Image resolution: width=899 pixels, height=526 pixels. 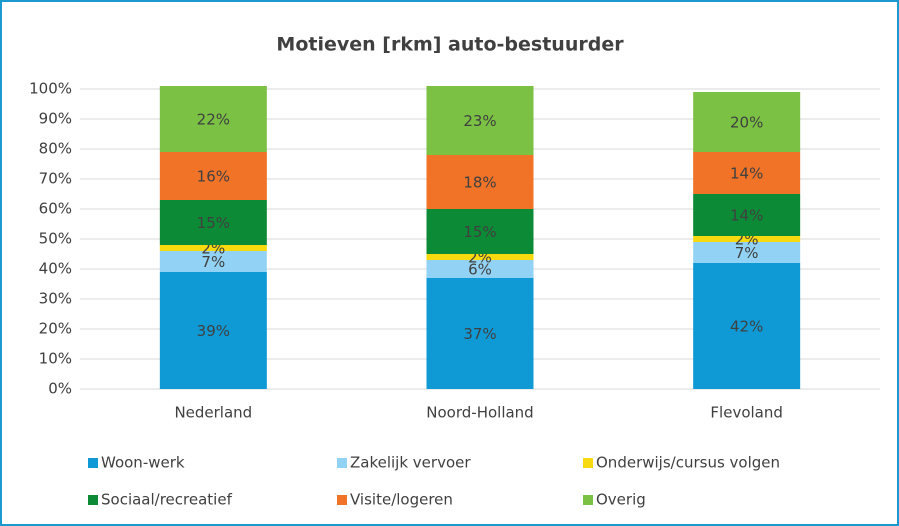 I want to click on y-tick-label: 80%, so click(x=55, y=149).